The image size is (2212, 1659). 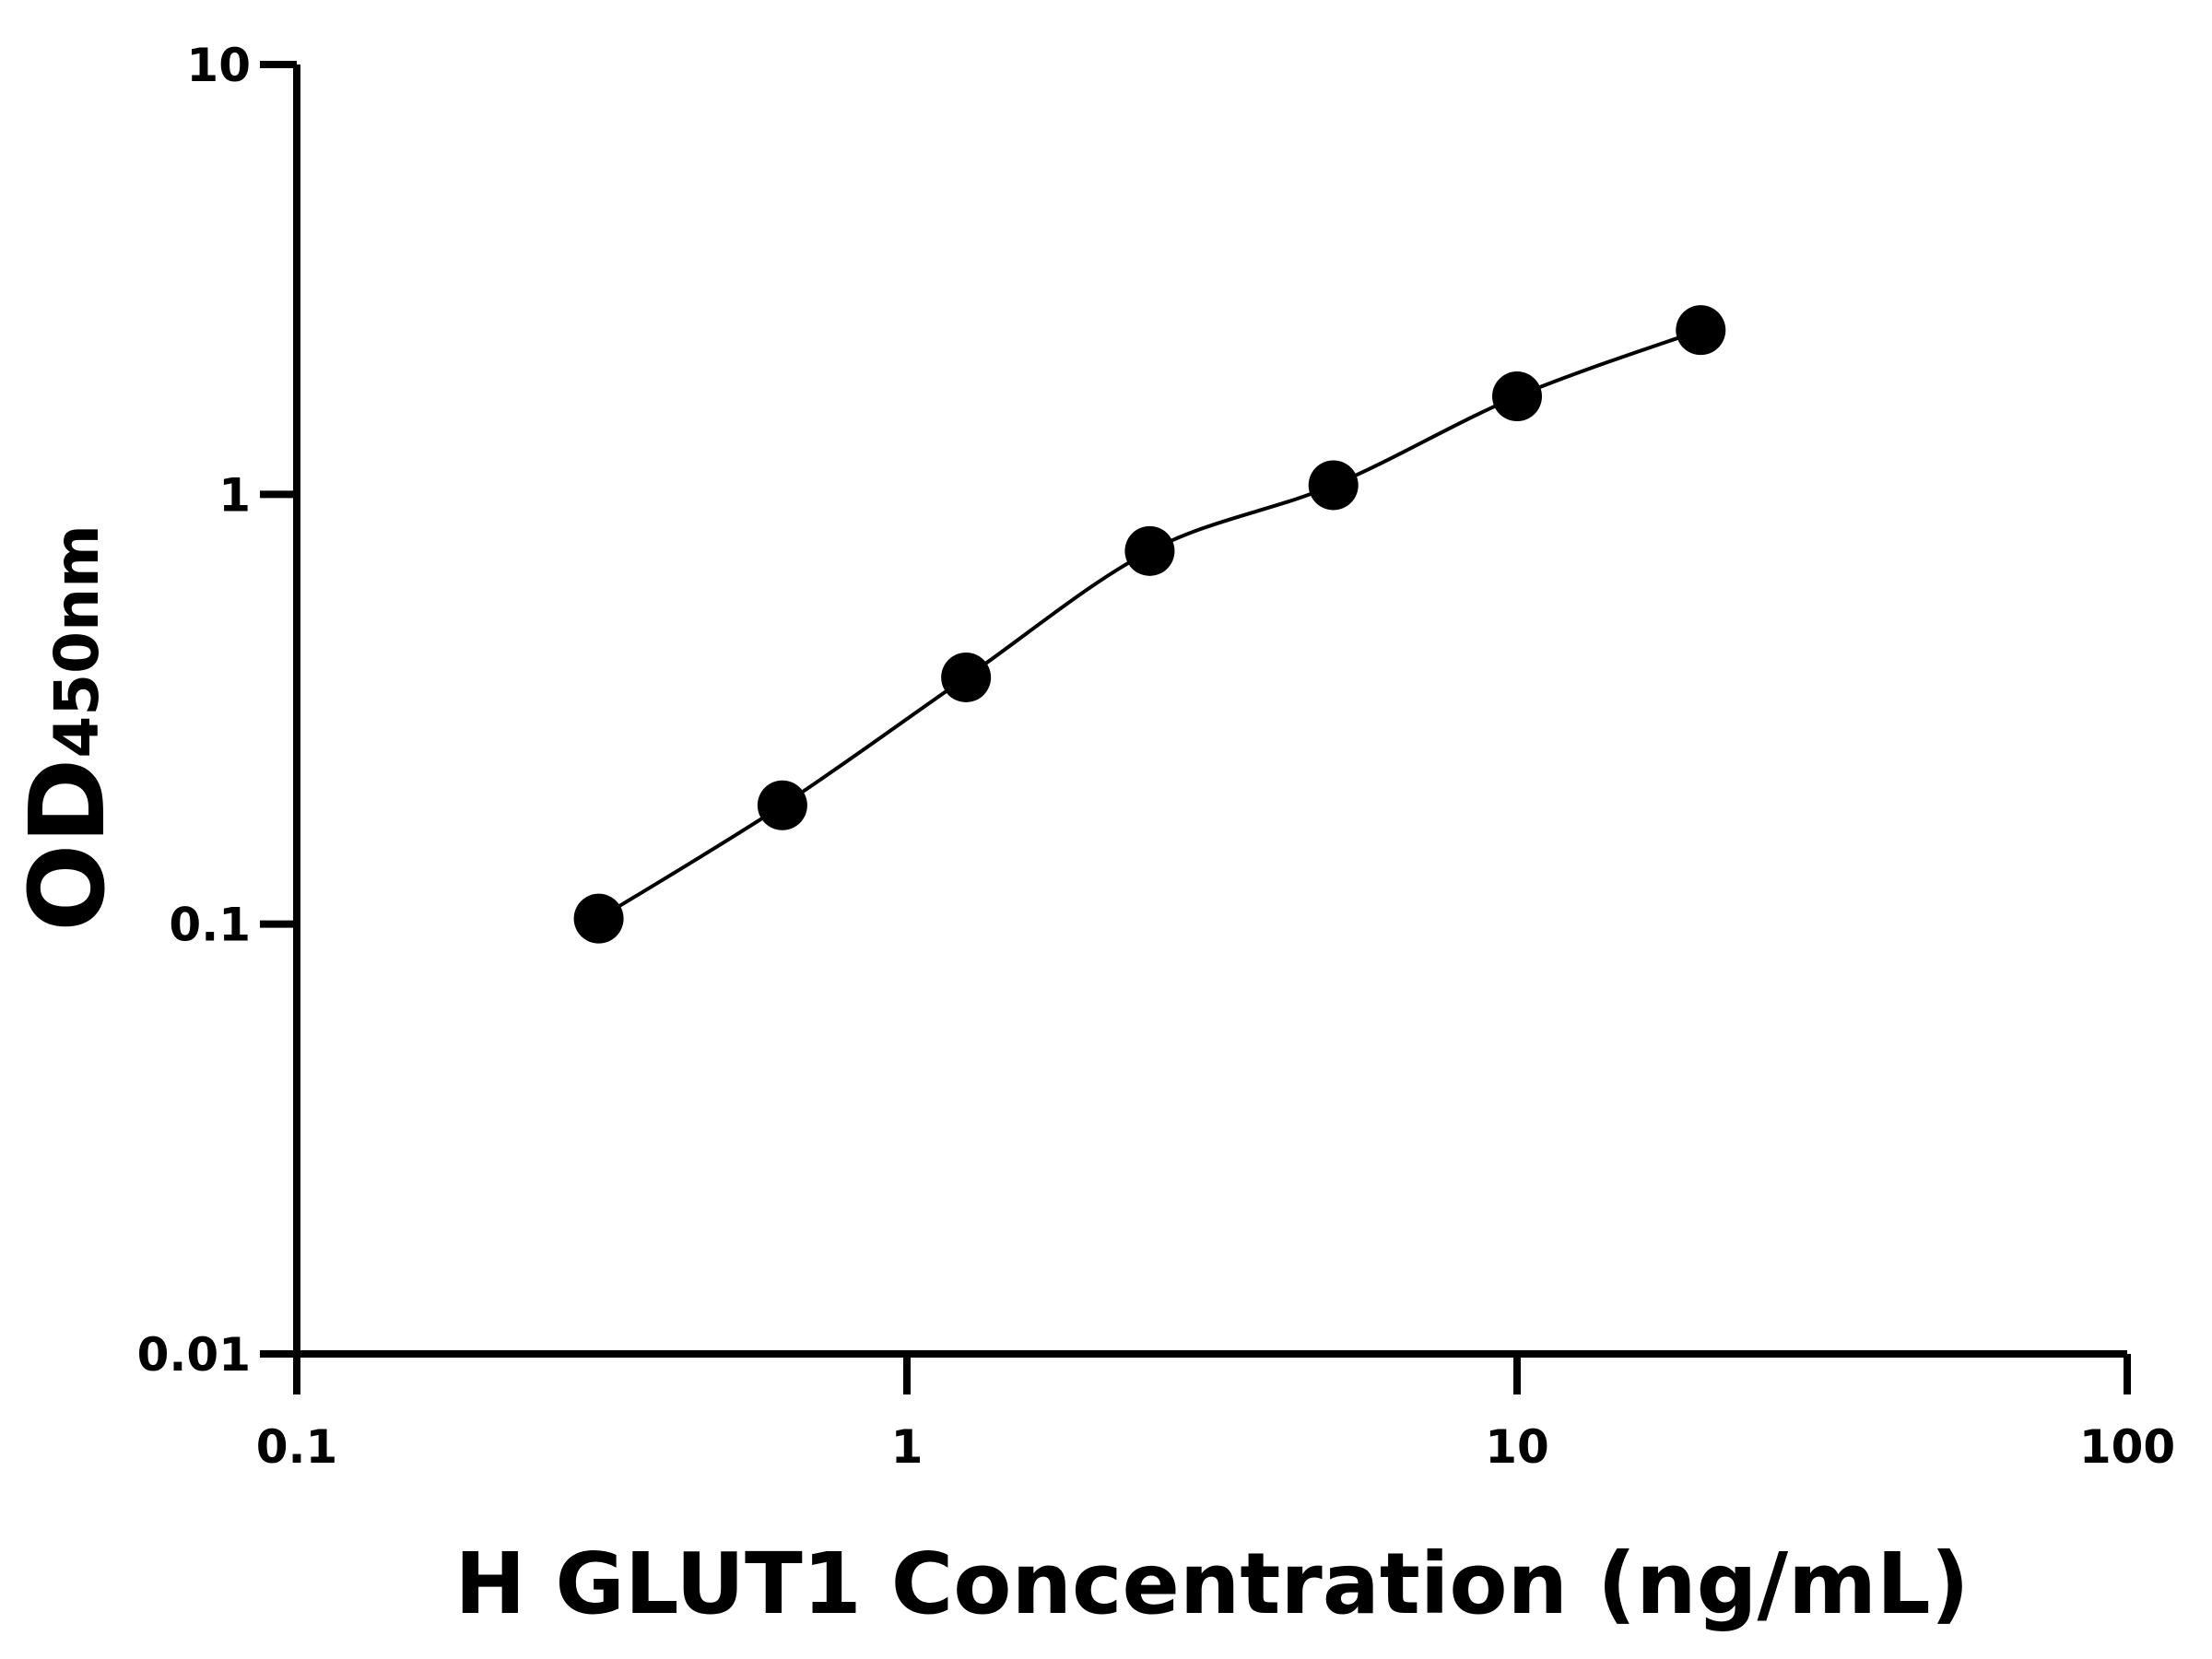 What do you see at coordinates (194, 1355) in the screenshot?
I see `y-tick-label: 0.01` at bounding box center [194, 1355].